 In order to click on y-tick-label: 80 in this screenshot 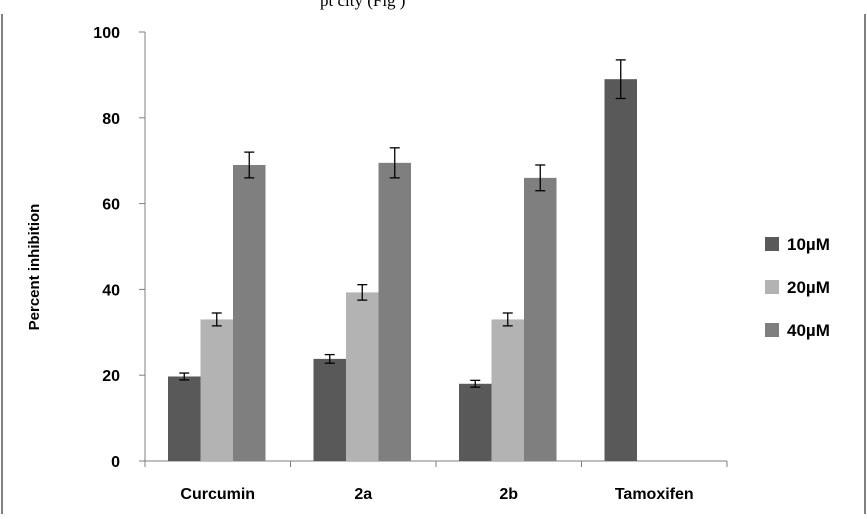, I will do `click(111, 119)`.